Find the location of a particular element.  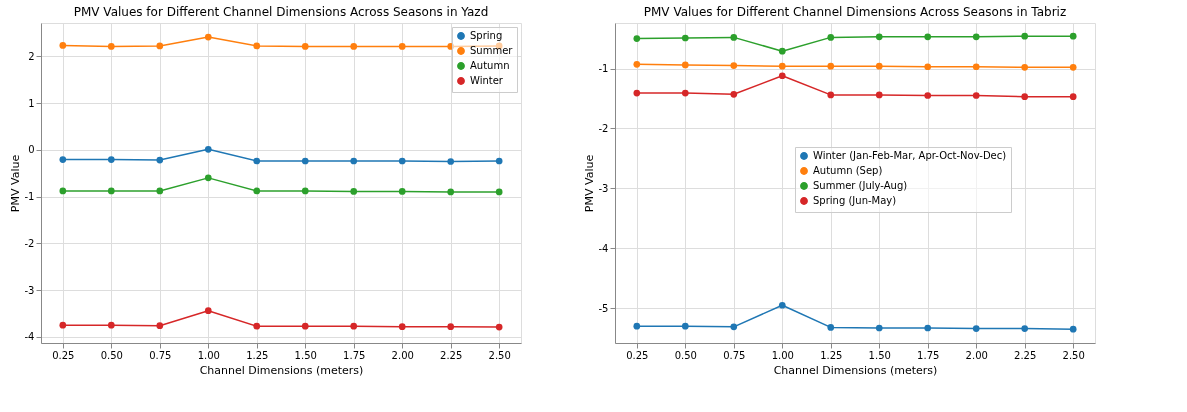

y-tick-label: -5 is located at coordinates (603, 308).